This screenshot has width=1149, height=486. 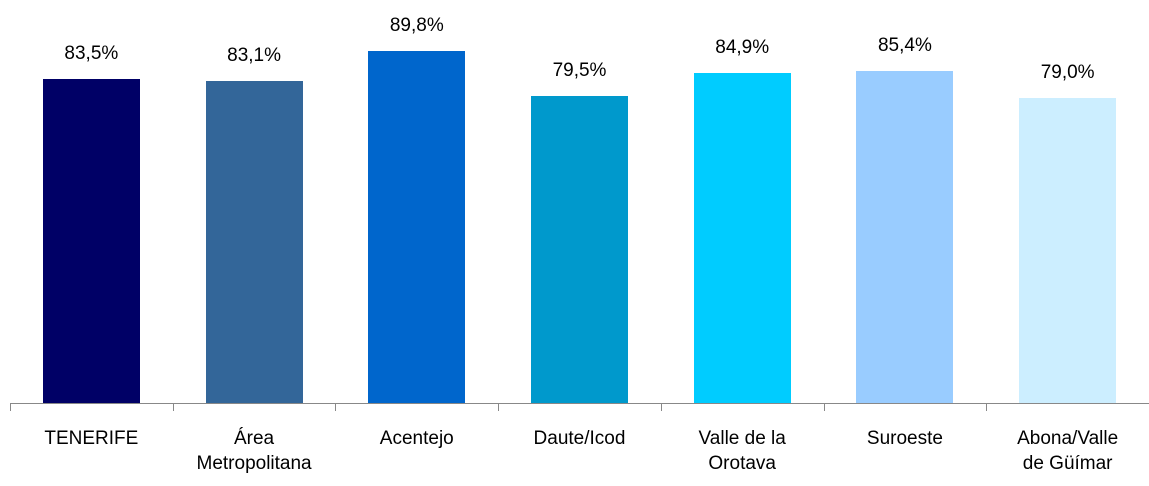 What do you see at coordinates (579, 438) in the screenshot?
I see `x-tick-label: Daute/Icod` at bounding box center [579, 438].